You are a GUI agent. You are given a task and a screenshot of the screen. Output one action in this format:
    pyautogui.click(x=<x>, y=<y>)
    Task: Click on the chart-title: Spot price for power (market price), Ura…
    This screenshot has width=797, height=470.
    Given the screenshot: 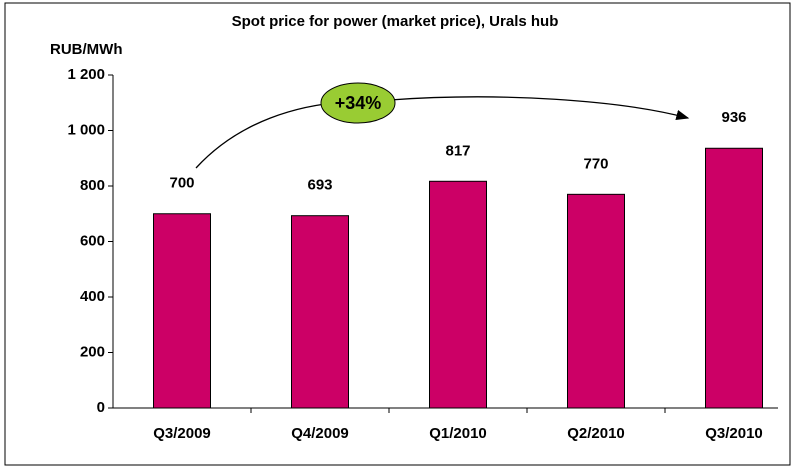 What is the action you would take?
    pyautogui.click(x=395, y=21)
    